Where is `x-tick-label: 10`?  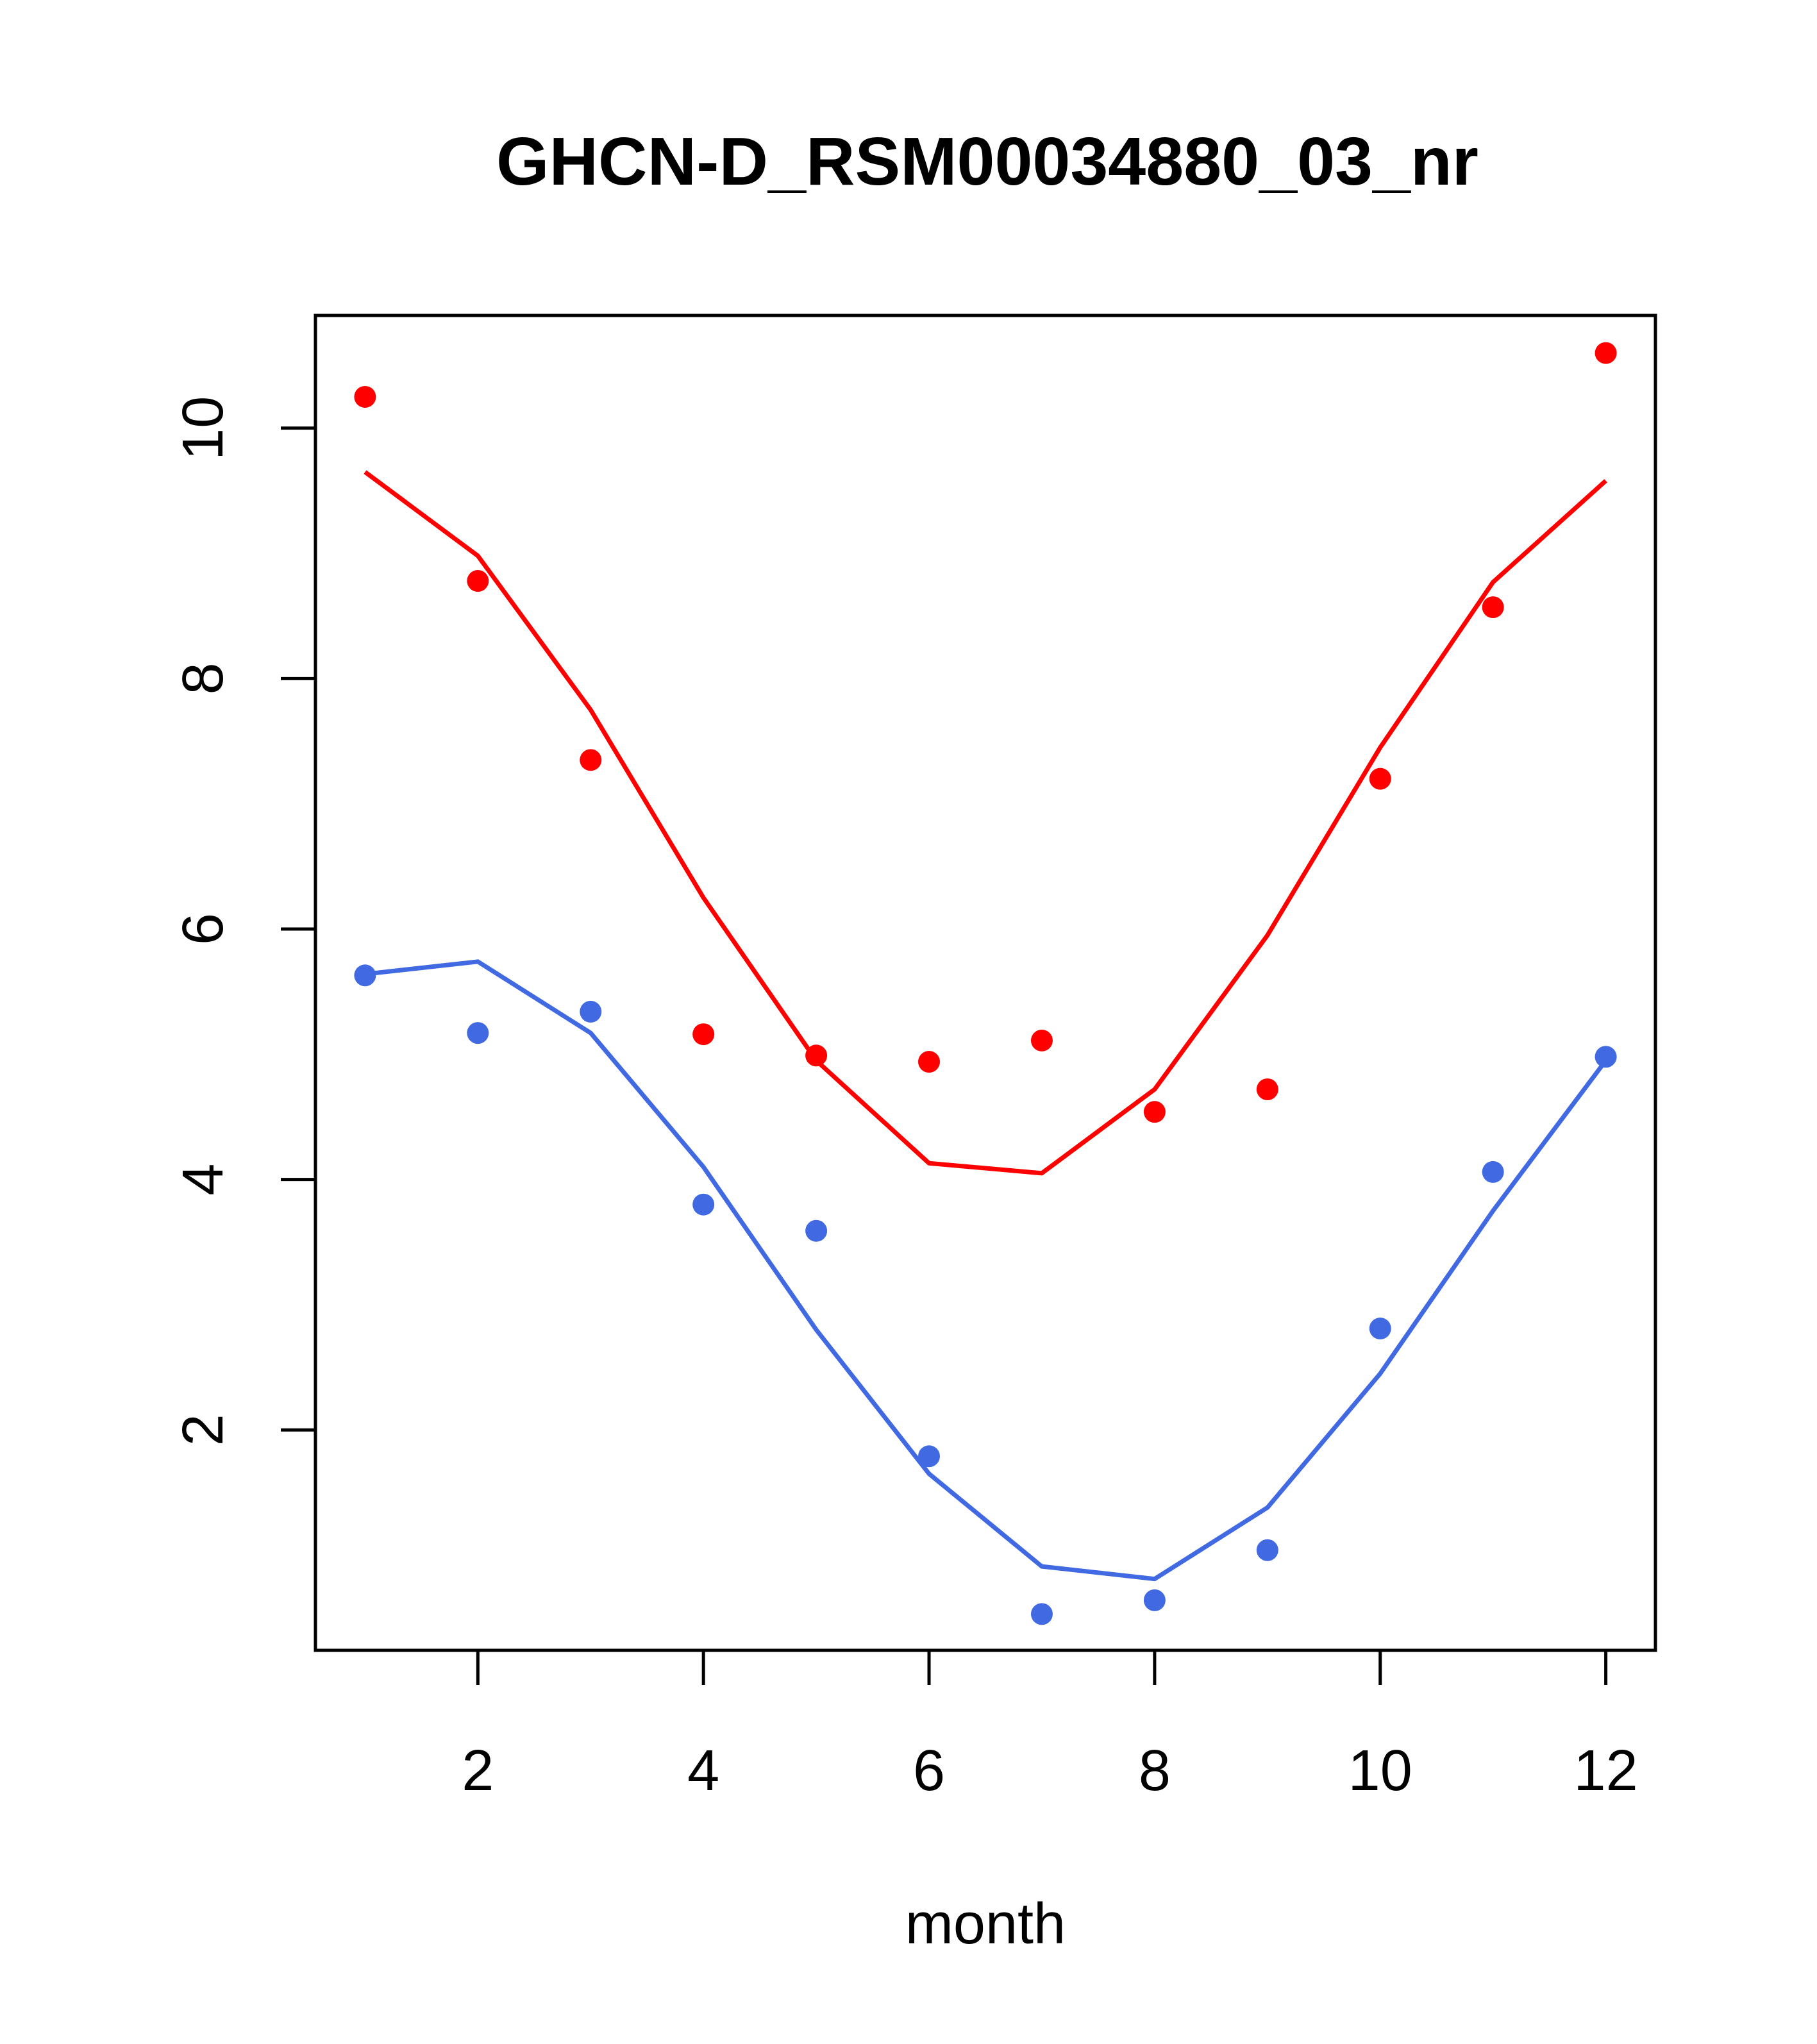 x-tick-label: 10 is located at coordinates (1380, 1771).